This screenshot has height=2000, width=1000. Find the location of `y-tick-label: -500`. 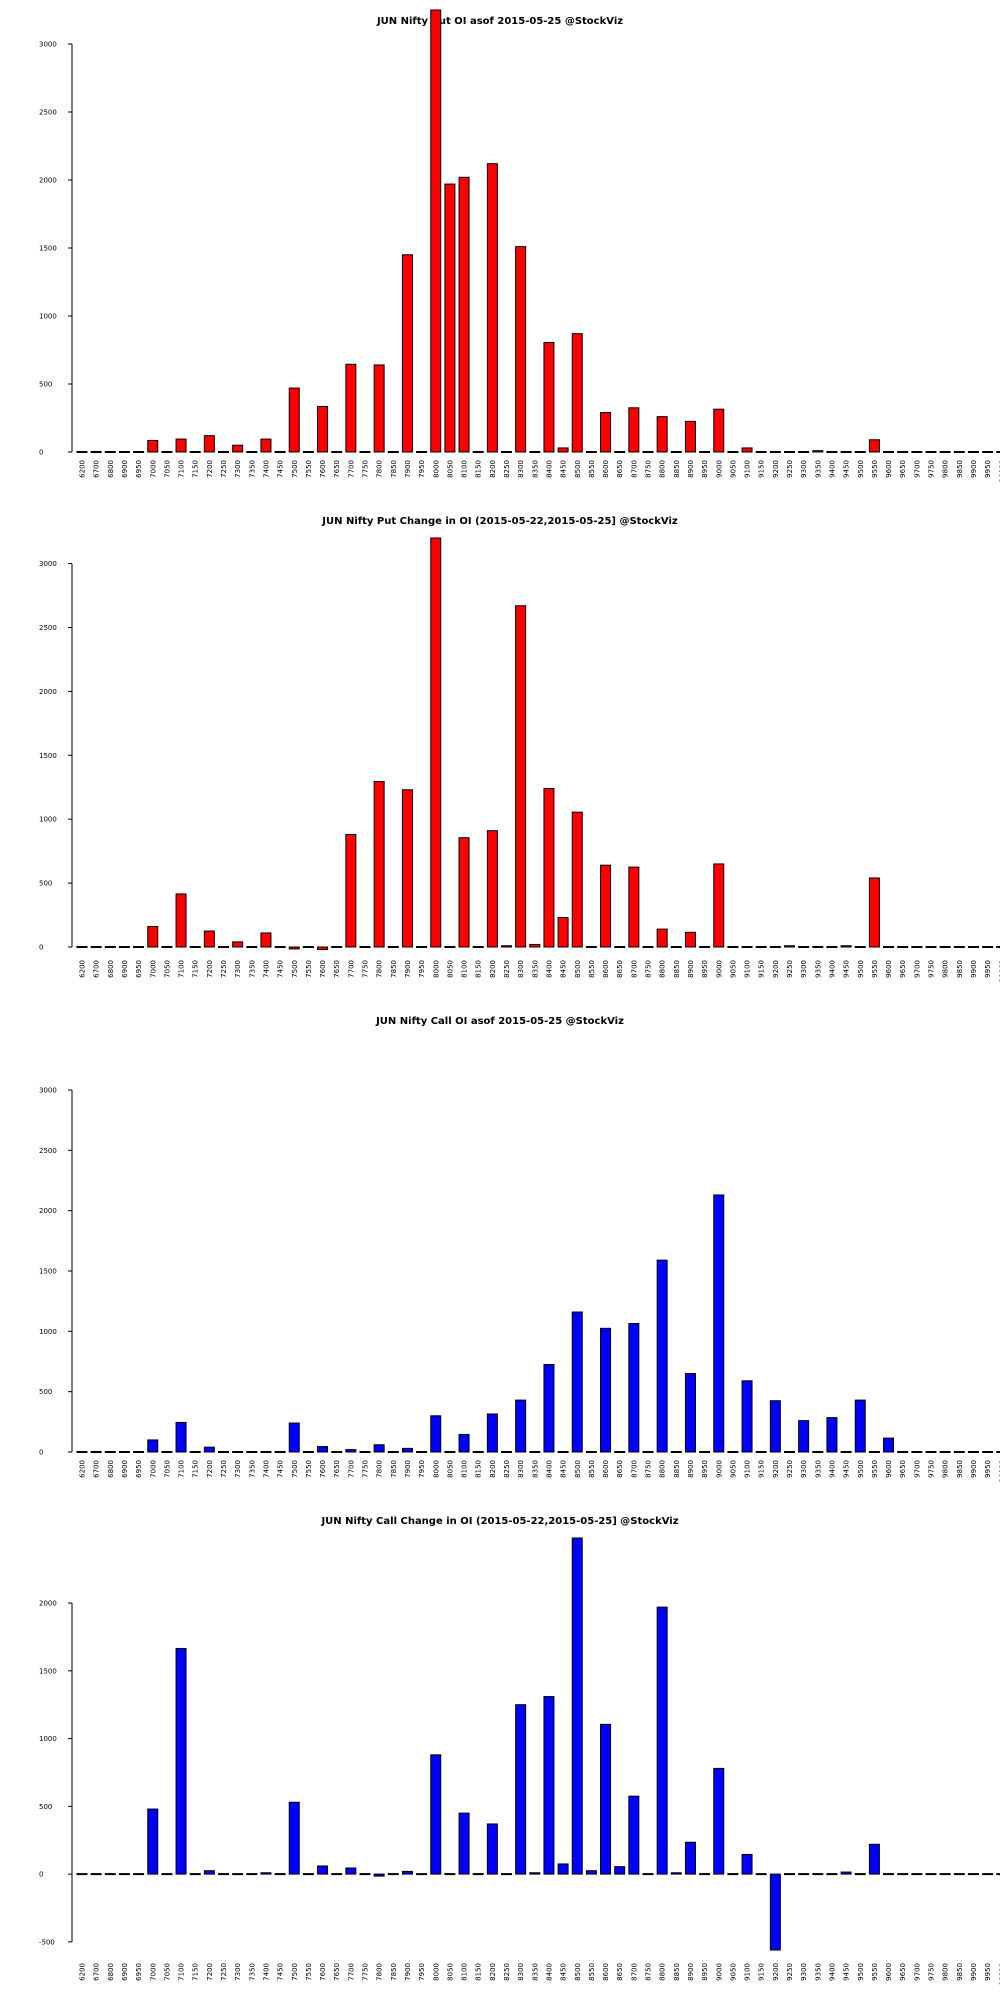

y-tick-label: -500 is located at coordinates (47, 1942).